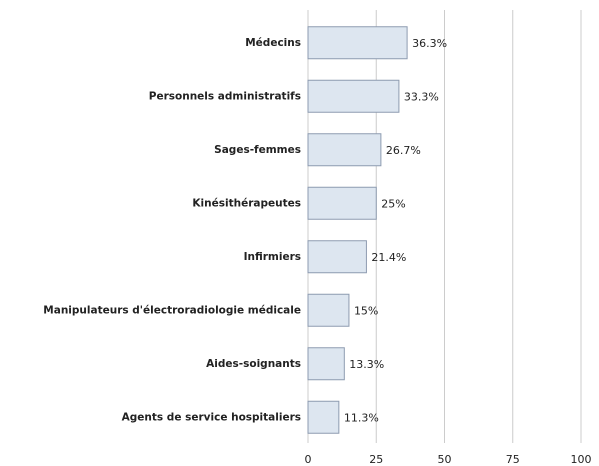  What do you see at coordinates (376, 459) in the screenshot?
I see `x-tick-label: 25` at bounding box center [376, 459].